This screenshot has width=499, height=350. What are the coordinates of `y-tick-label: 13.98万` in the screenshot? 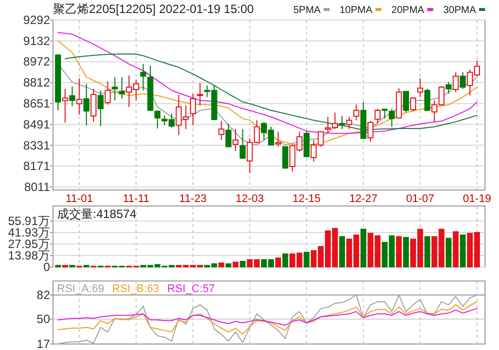 It's located at (29, 255).